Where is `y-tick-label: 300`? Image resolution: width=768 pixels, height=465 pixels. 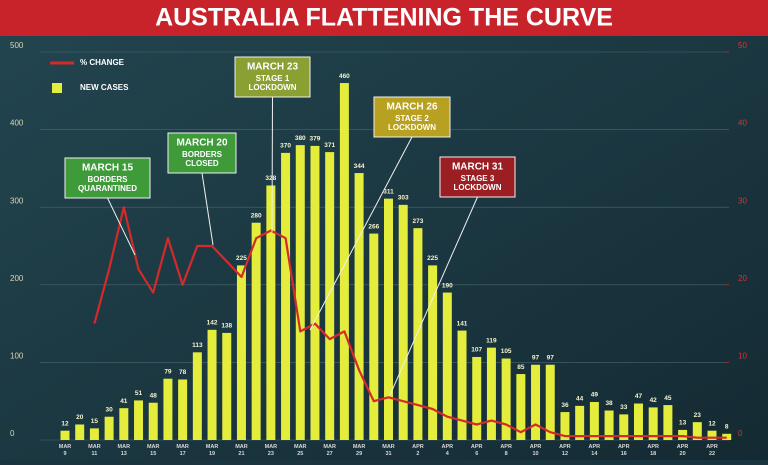
y-tick-label: 300 is located at coordinates (17, 200).